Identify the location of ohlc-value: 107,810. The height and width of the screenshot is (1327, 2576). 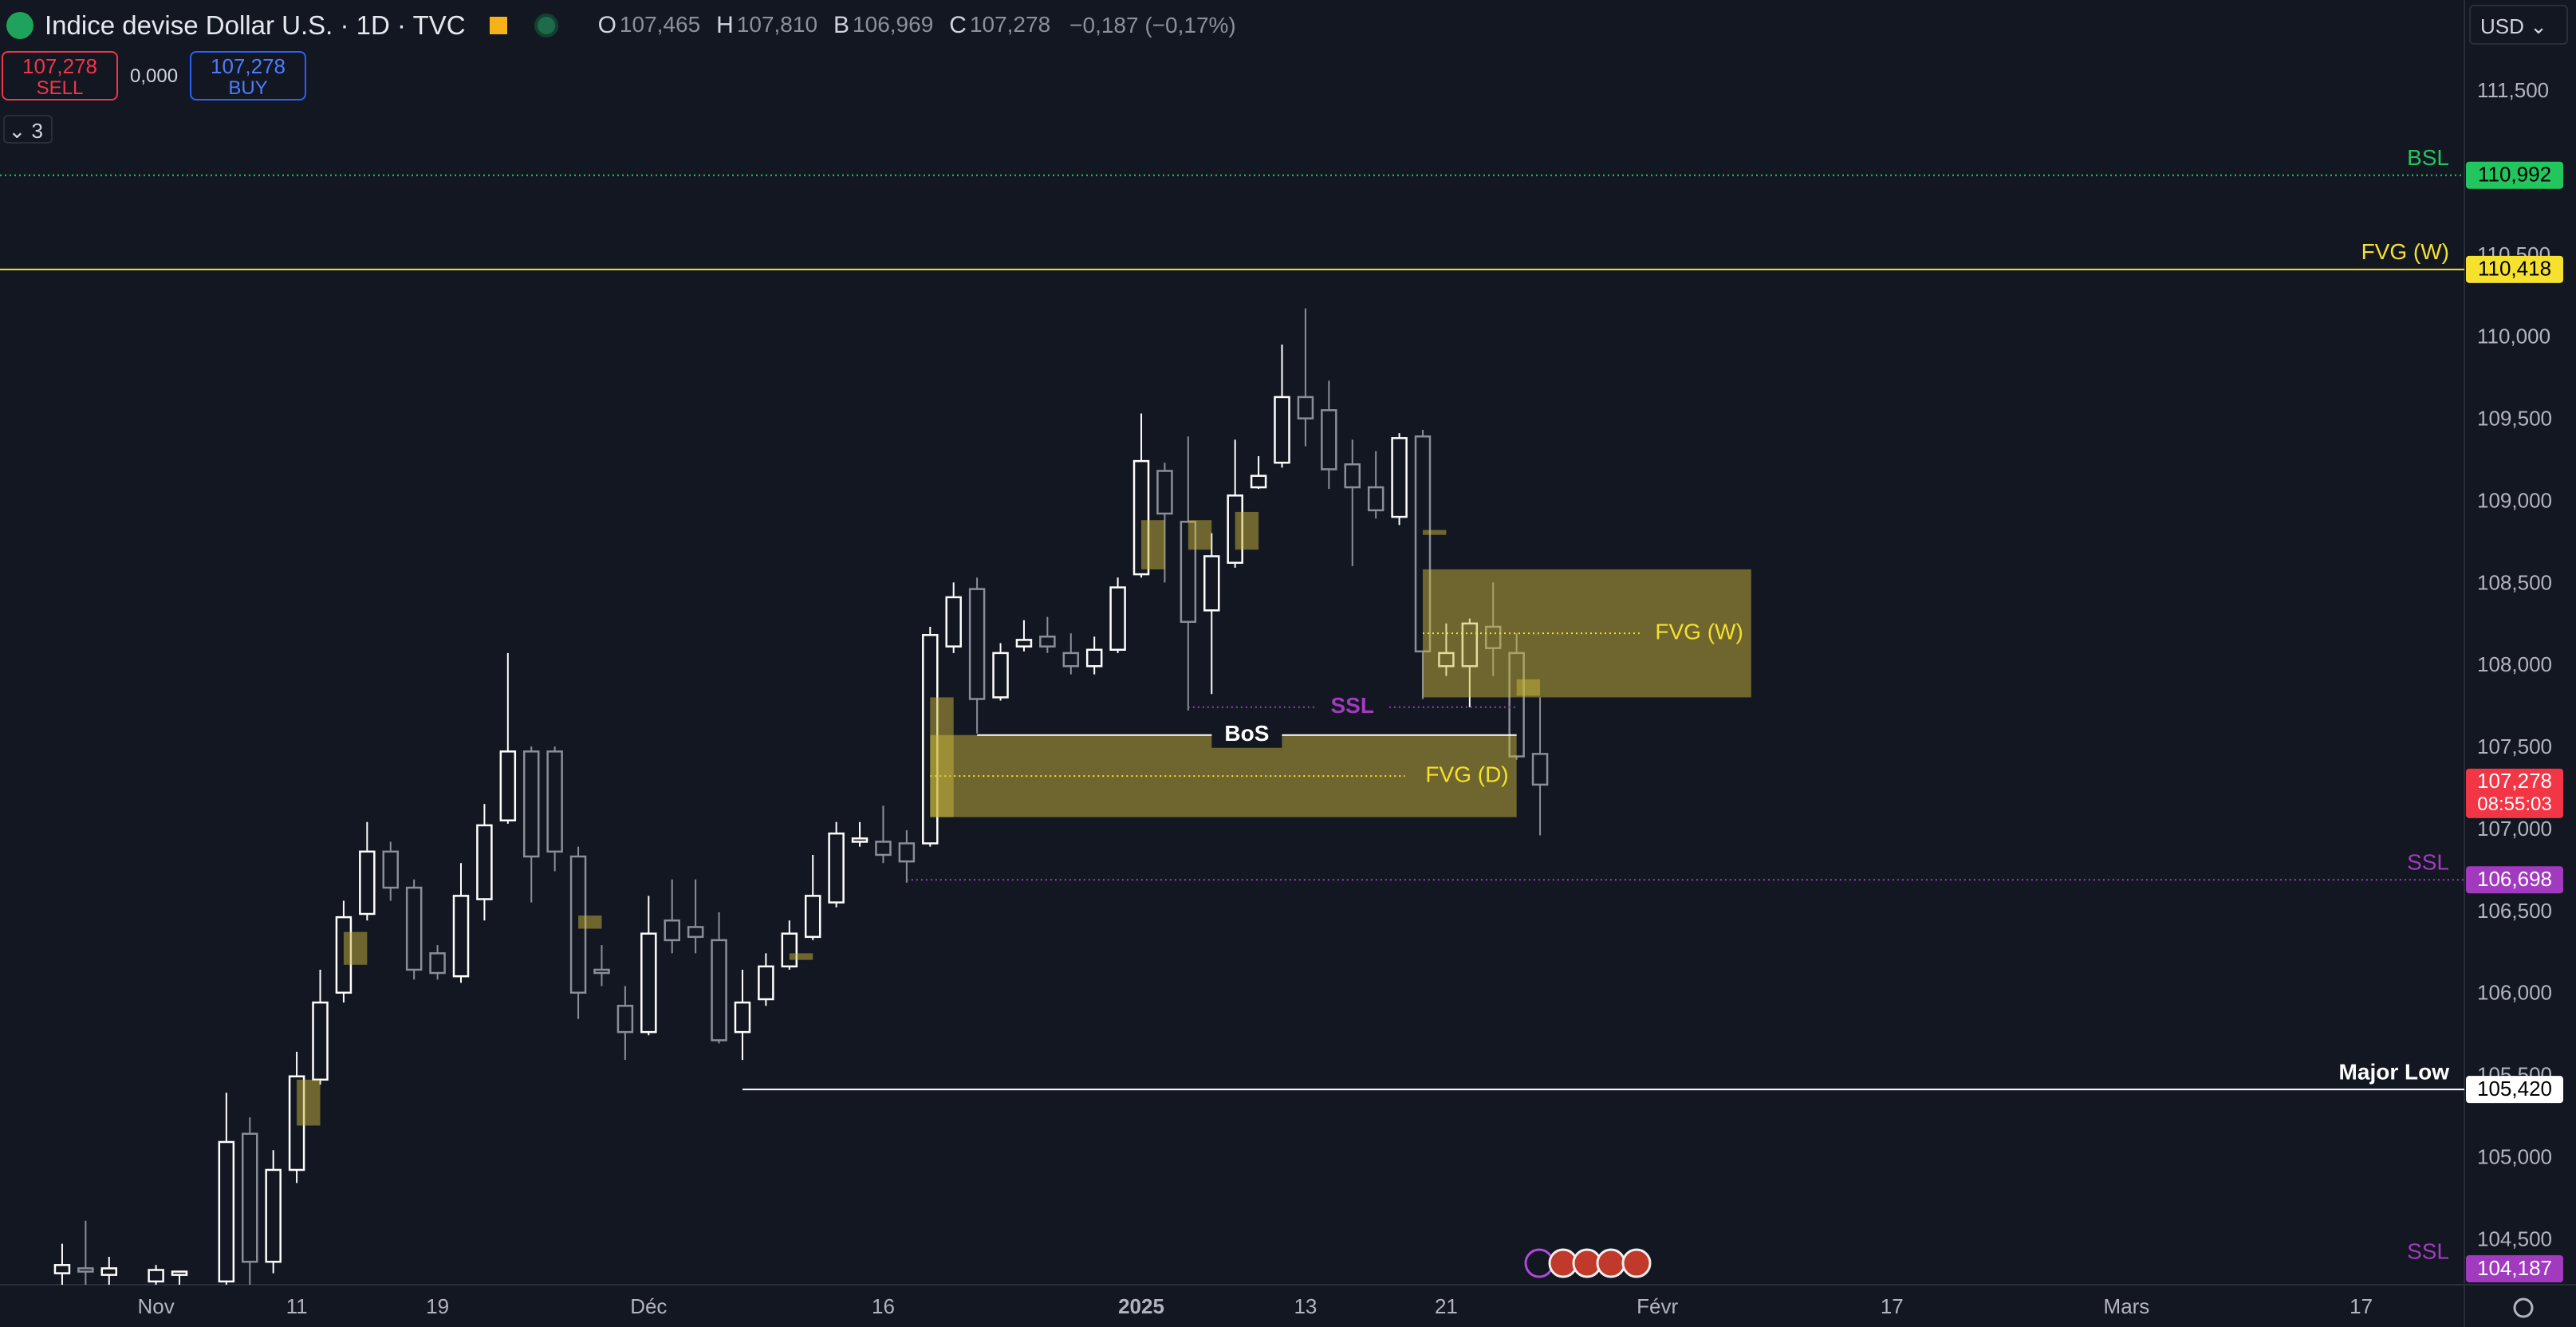
(777, 24).